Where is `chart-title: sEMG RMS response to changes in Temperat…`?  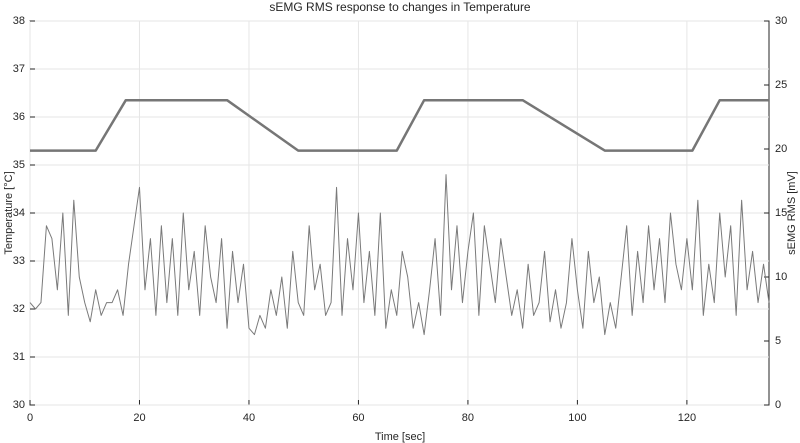 chart-title: sEMG RMS response to changes in Temperat… is located at coordinates (400, 7).